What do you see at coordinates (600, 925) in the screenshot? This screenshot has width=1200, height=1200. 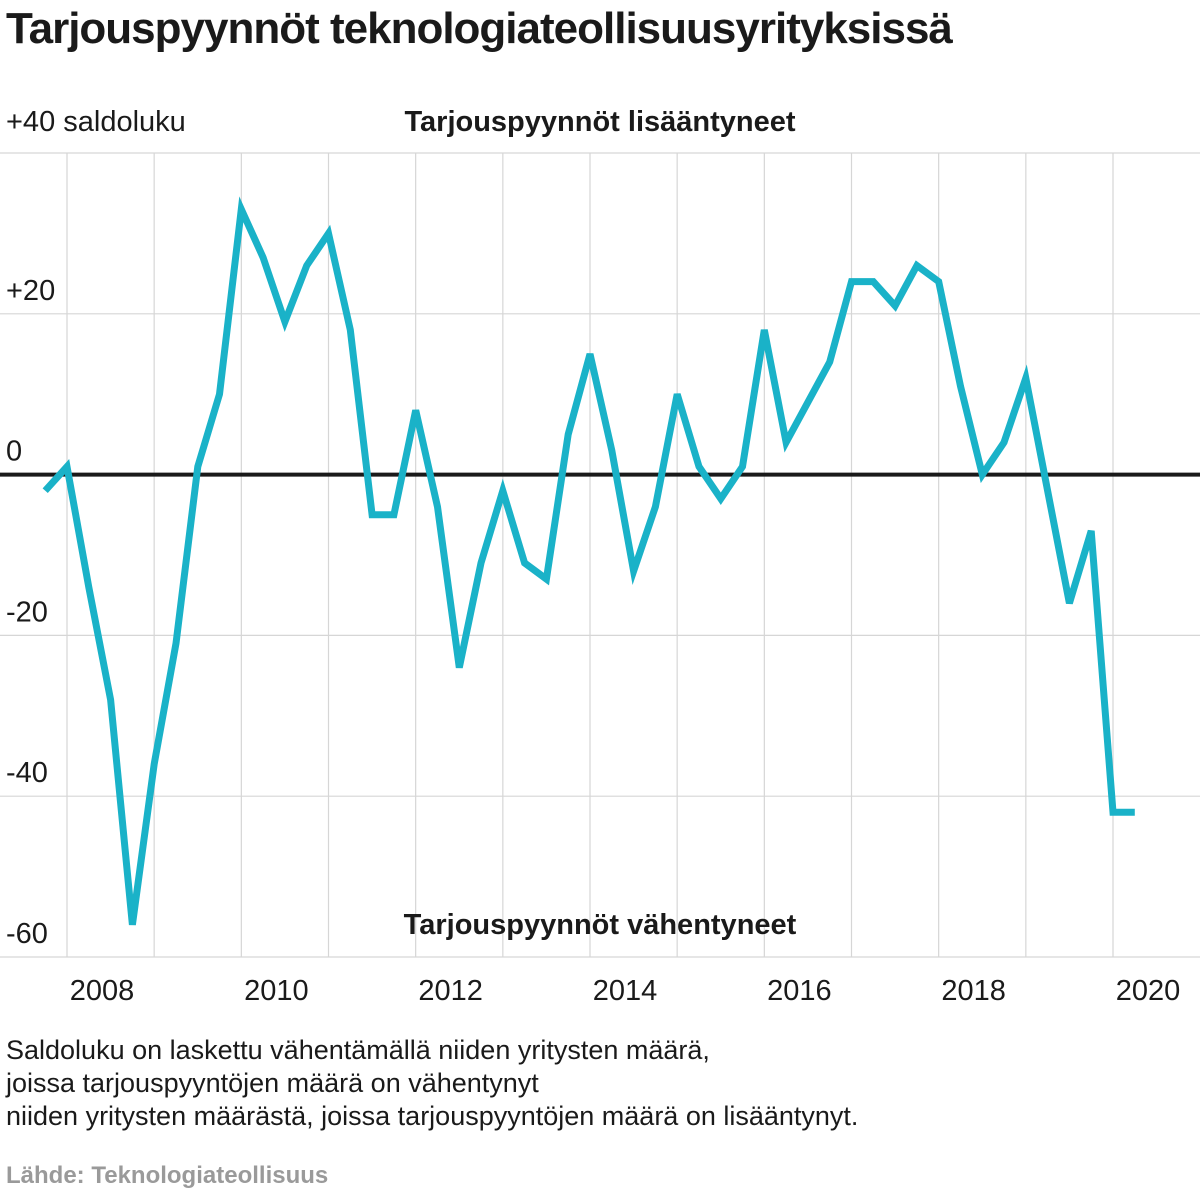 I see `bottom-annotation: Tarjouspyynnöt vähentyneet` at bounding box center [600, 925].